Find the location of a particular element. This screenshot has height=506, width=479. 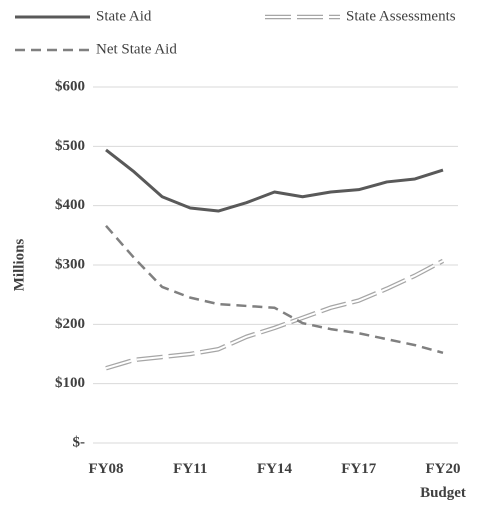

y-tick-label: $- is located at coordinates (79, 442).